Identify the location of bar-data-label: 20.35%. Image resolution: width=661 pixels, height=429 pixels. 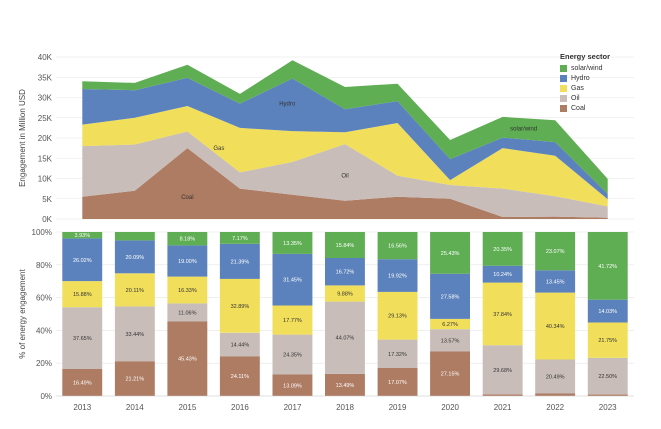
(502, 250).